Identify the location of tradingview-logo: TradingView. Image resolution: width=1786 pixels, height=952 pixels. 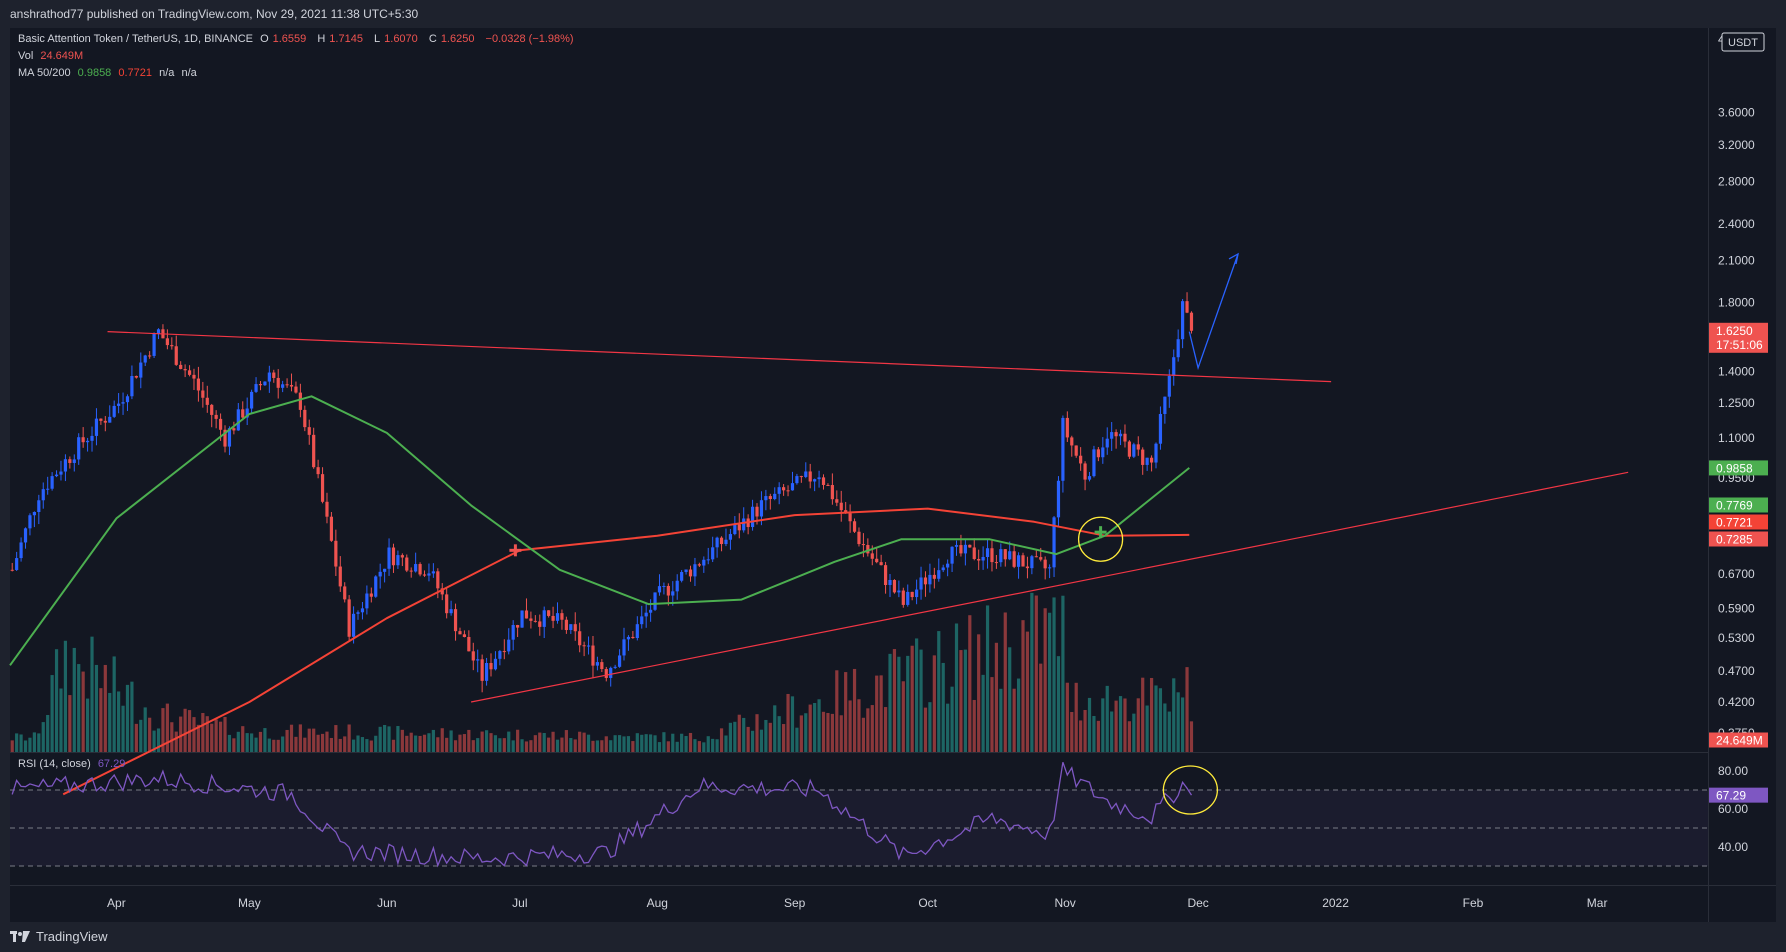
(59, 936).